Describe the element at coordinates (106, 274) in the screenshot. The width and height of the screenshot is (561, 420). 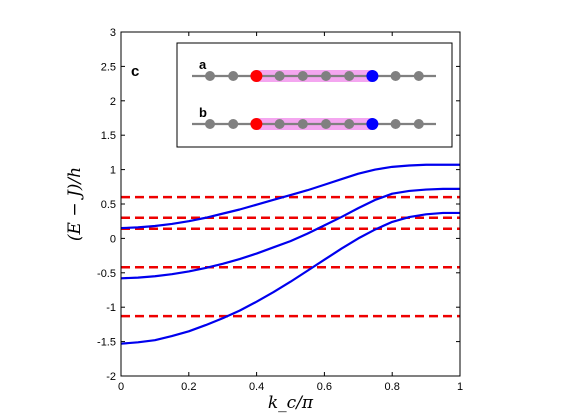
I see `y-tick-label: -0.5` at that location.